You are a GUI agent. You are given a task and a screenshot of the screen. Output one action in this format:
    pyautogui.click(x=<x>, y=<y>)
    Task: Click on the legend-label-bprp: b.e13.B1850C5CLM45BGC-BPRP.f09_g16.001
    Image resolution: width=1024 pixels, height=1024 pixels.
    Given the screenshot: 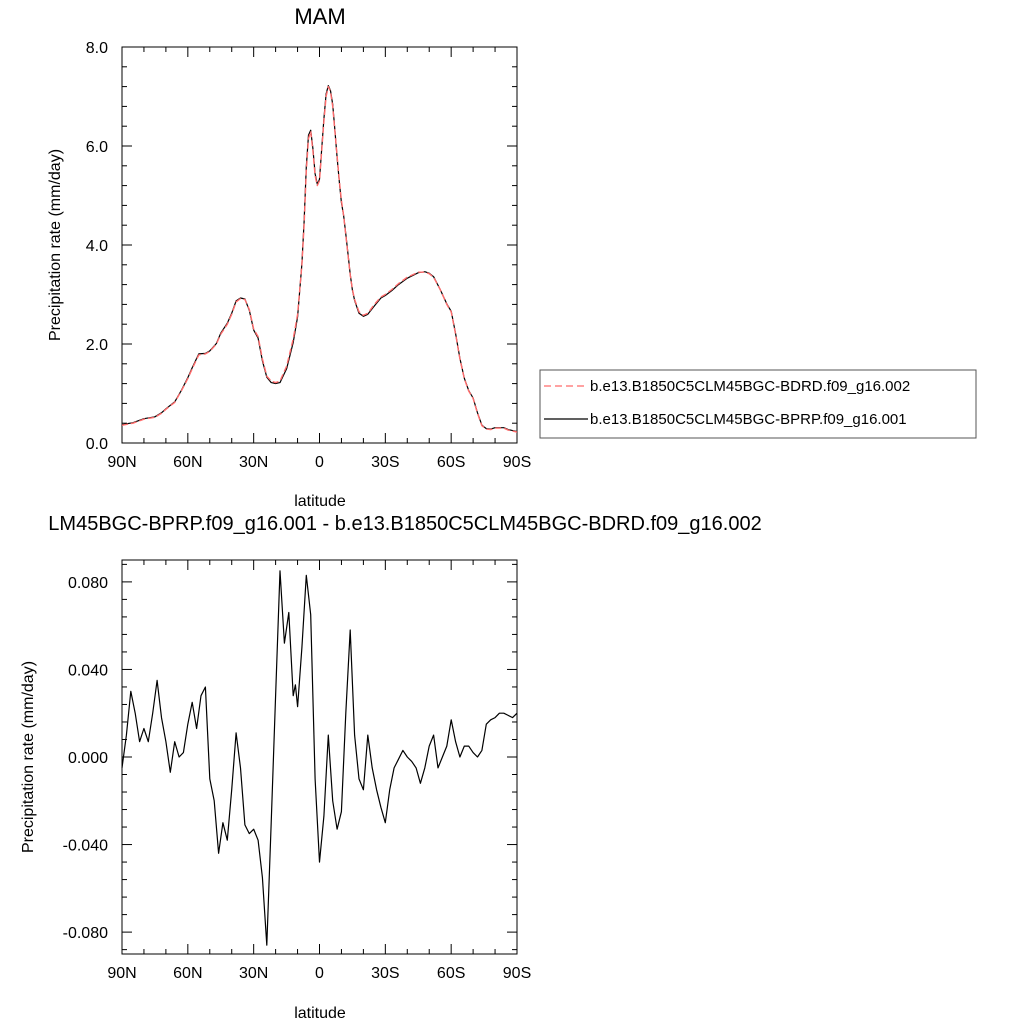 What is the action you would take?
    pyautogui.click(x=748, y=419)
    